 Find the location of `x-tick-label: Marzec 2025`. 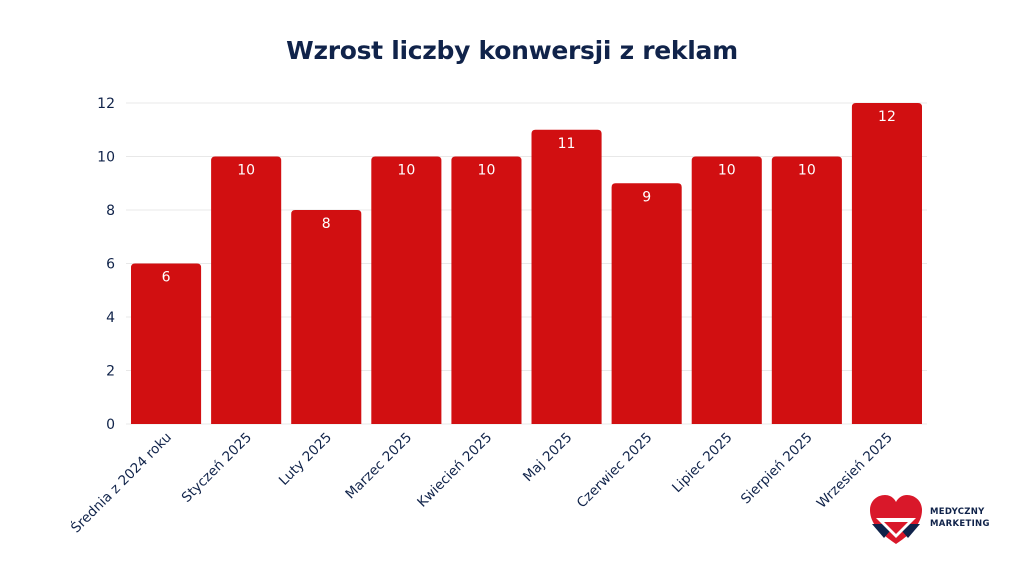

x-tick-label: Marzec 2025 is located at coordinates (378, 466).